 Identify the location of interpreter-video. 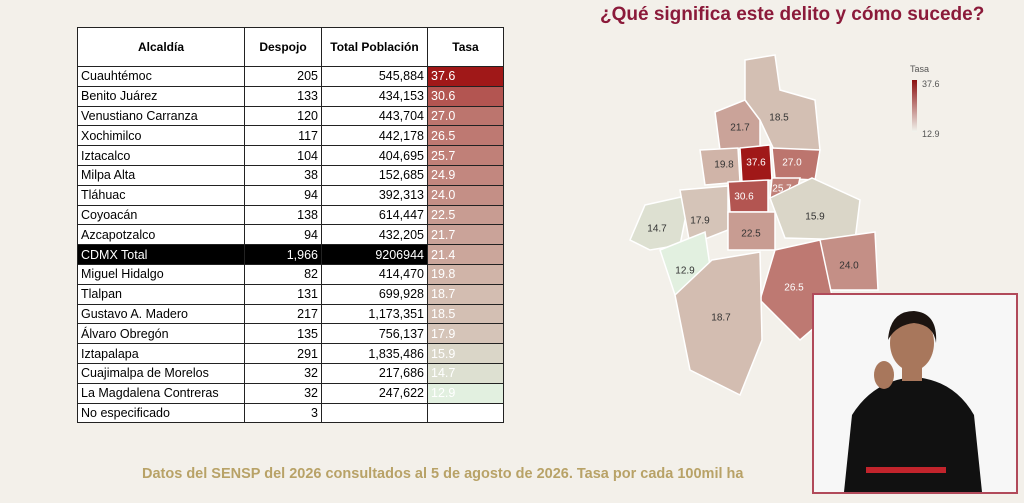
(915, 393).